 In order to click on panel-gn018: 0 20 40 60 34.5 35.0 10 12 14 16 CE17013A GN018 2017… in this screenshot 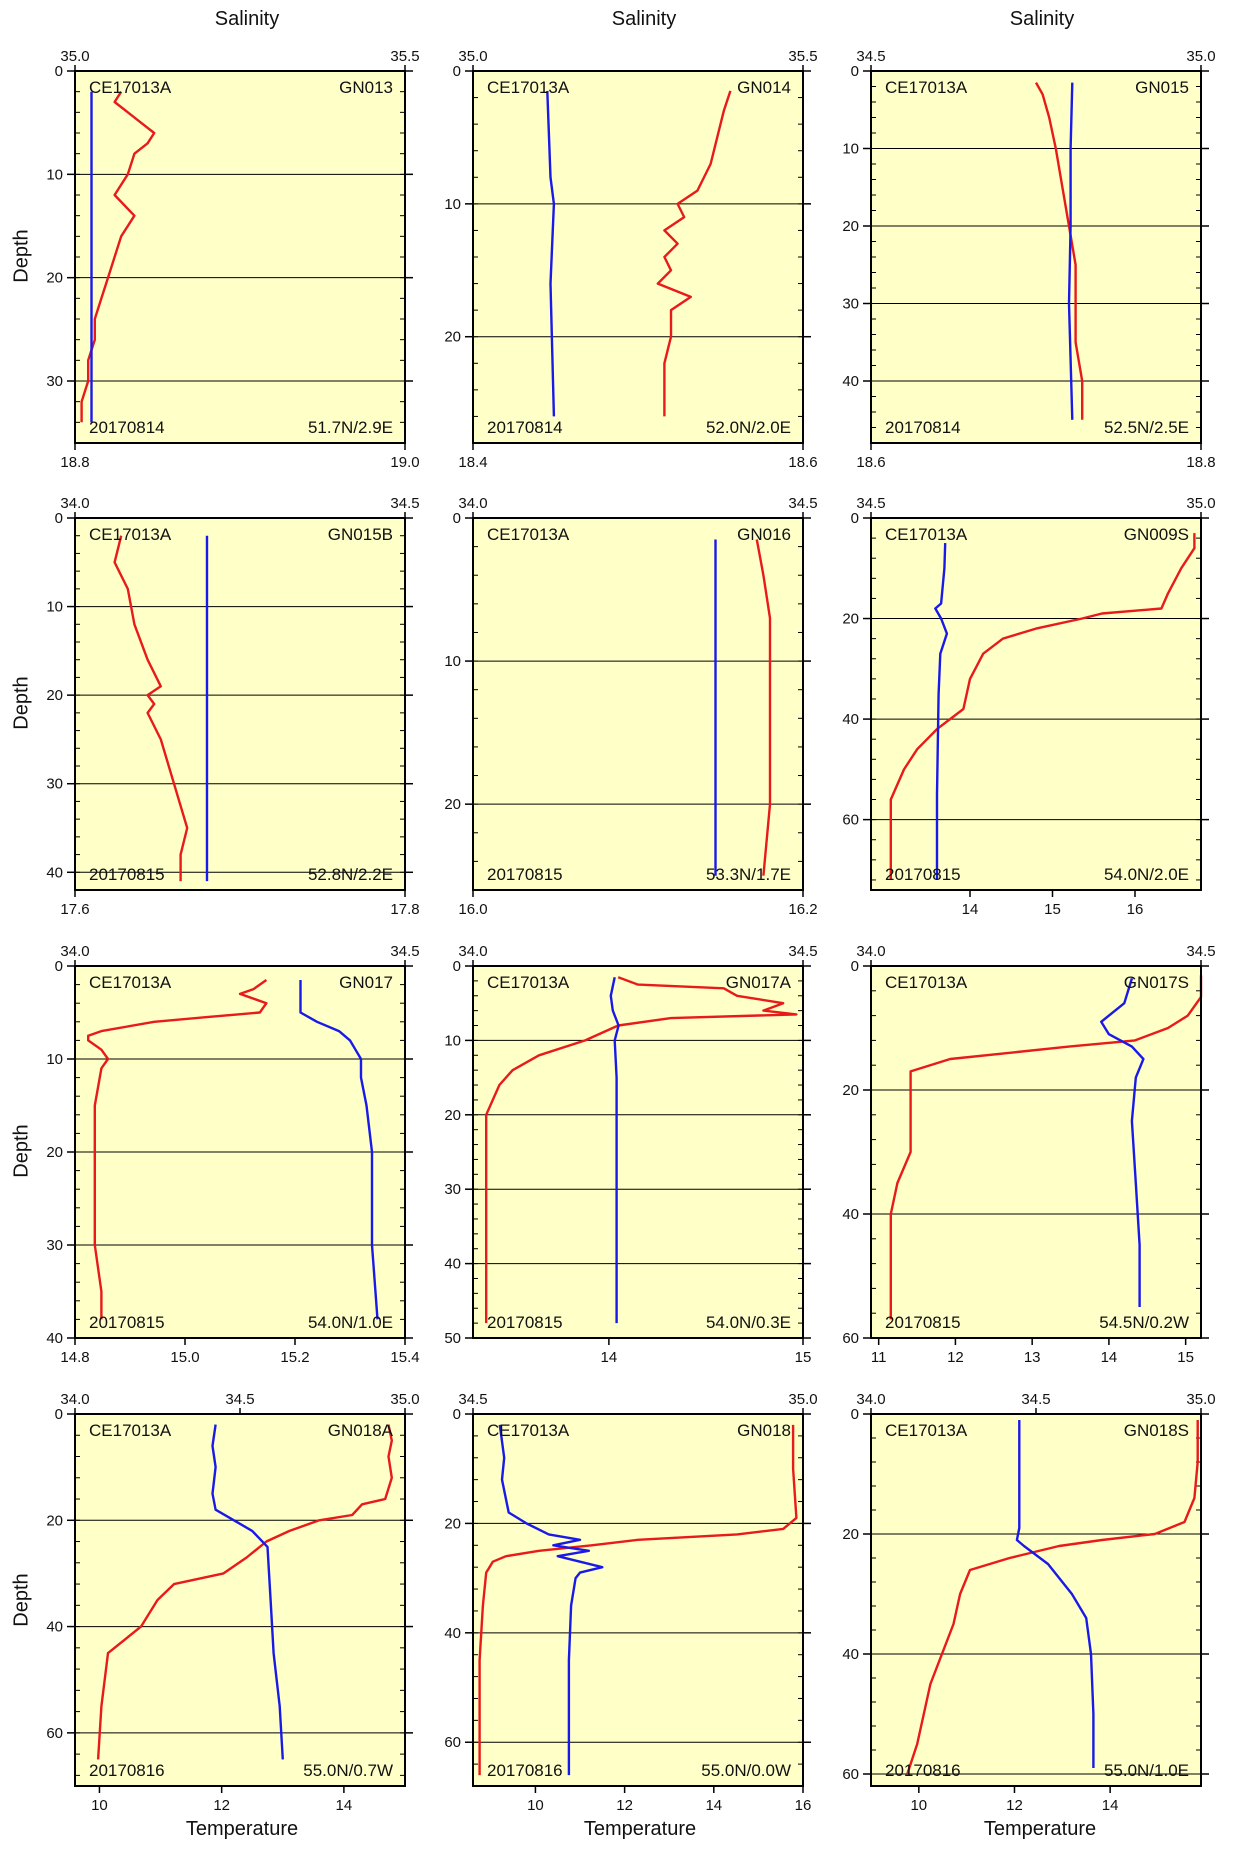, I will do `click(630, 1602)`.